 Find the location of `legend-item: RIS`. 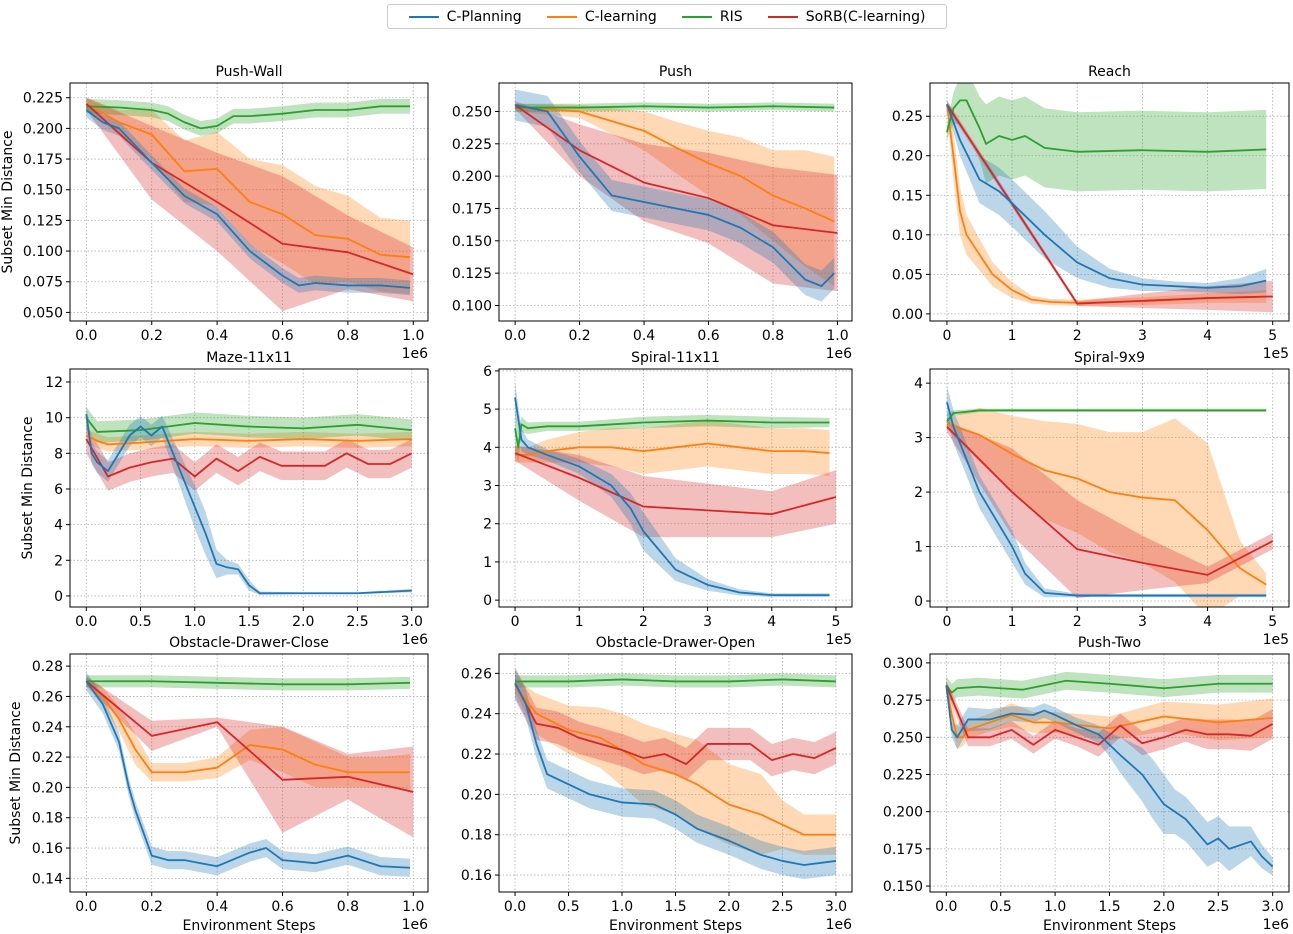

legend-item: RIS is located at coordinates (712, 17).